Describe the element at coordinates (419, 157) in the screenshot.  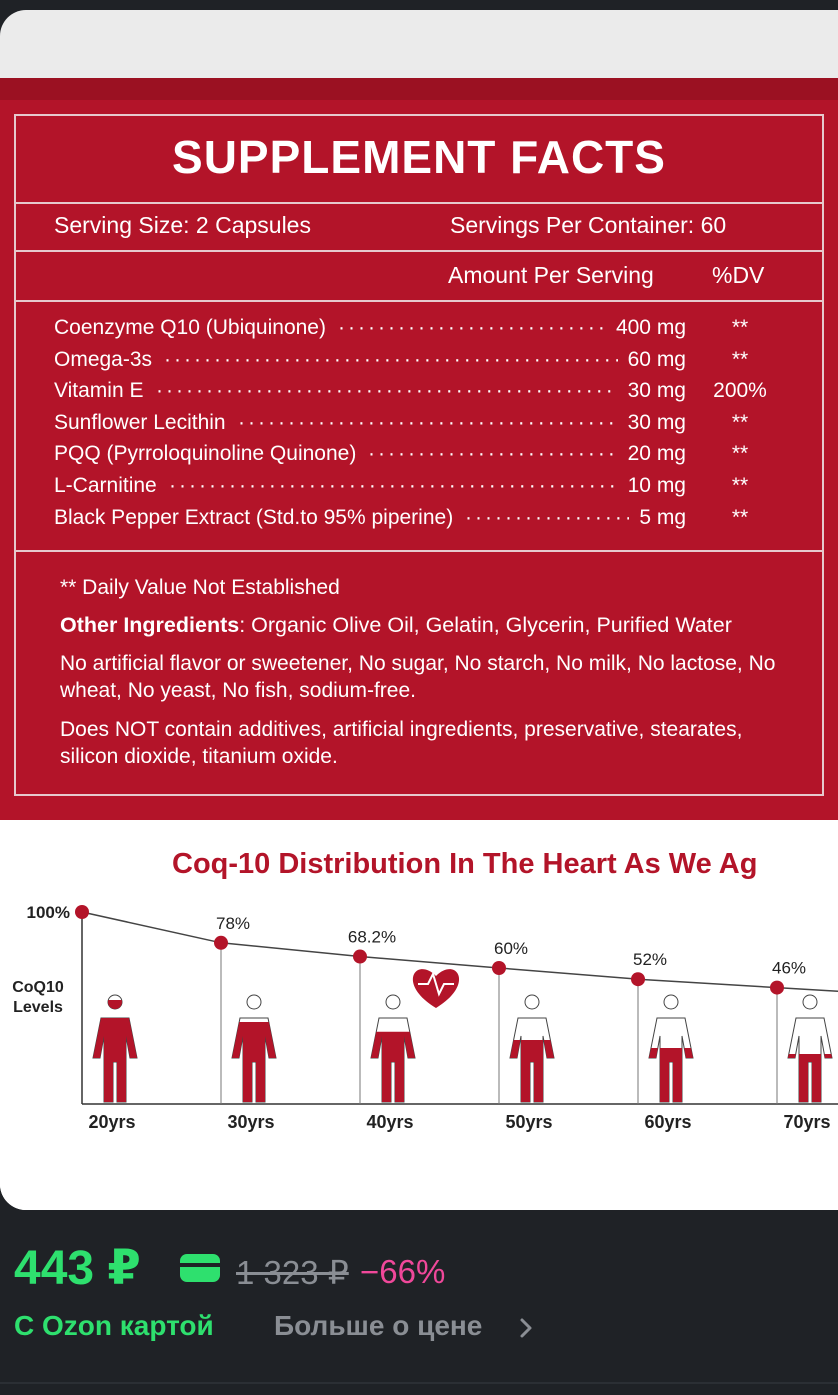
I see `facts-title: SUPPLEMENT FACTS` at that location.